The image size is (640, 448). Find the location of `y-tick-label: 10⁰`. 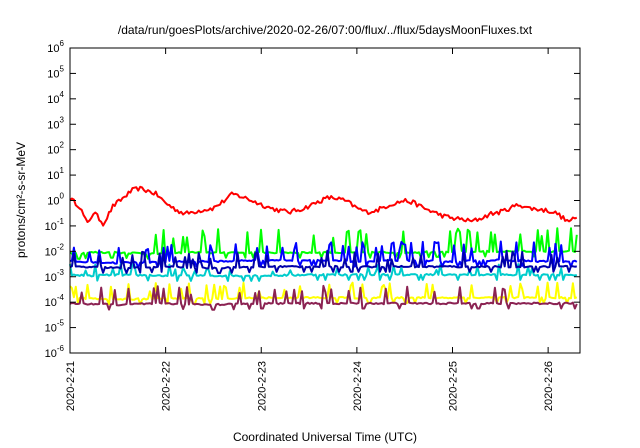

y-tick-label: 10⁰ is located at coordinates (55, 200).